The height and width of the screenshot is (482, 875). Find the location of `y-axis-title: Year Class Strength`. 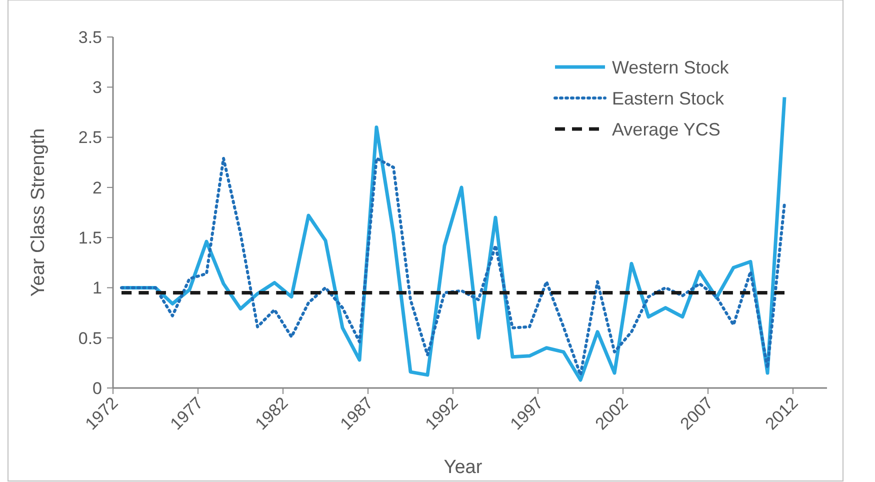

y-axis-title: Year Class Strength is located at coordinates (38, 212).